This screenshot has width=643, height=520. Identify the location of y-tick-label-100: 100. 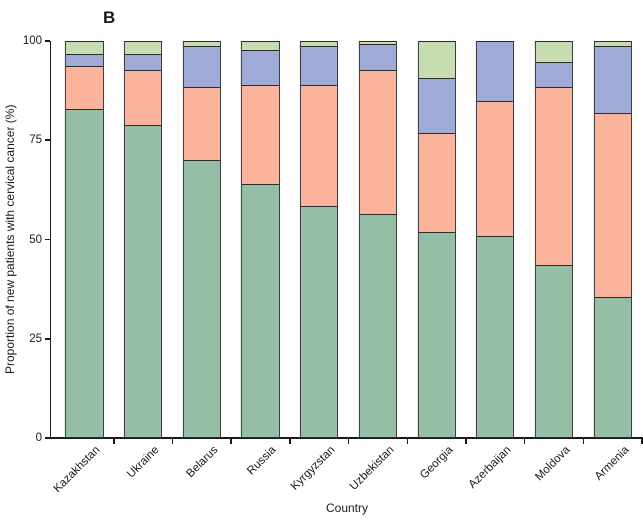
(32, 41).